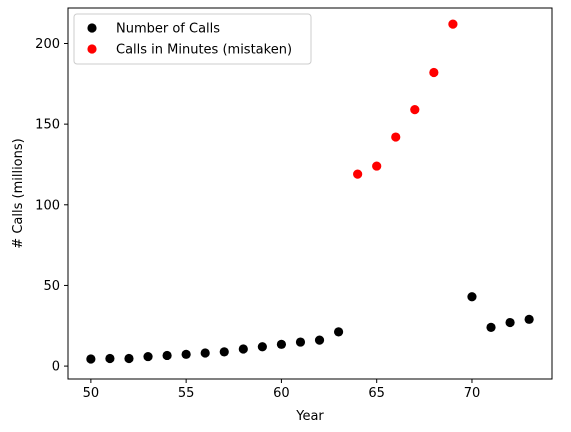 This screenshot has width=571, height=432. I want to click on x-tick-label: 65, so click(376, 393).